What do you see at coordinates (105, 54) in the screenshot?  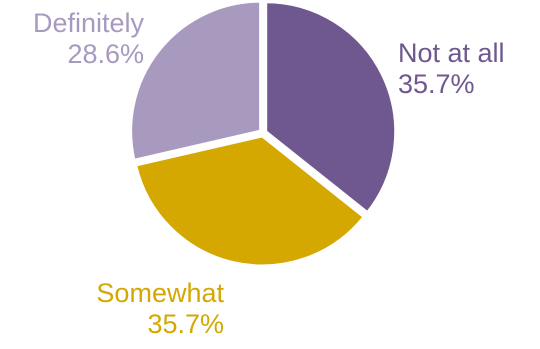 I see `slice-value-definitely: 28.6%` at bounding box center [105, 54].